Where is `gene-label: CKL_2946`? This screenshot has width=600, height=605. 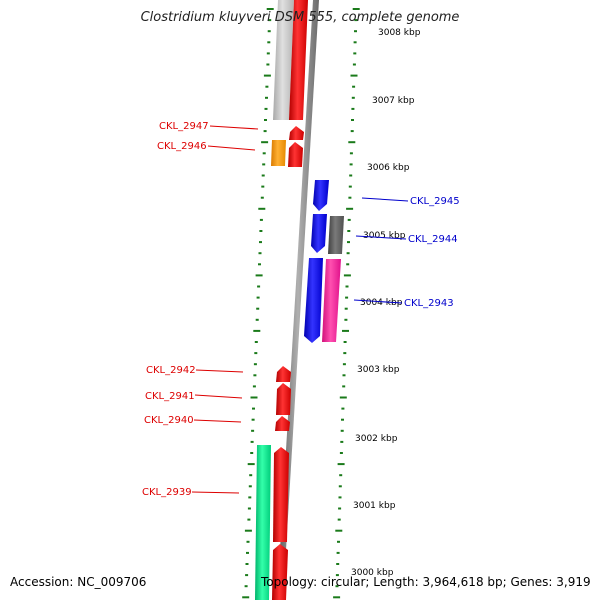 gene-label: CKL_2946 is located at coordinates (182, 146).